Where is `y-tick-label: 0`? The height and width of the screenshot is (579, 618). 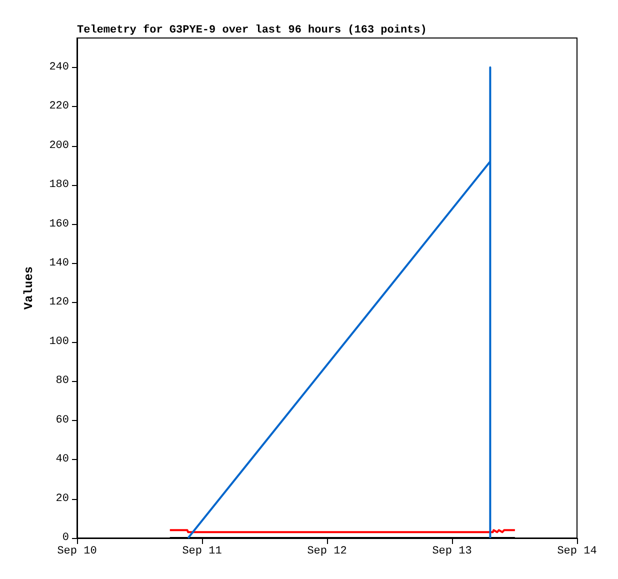
y-tick-label: 0 is located at coordinates (65, 538).